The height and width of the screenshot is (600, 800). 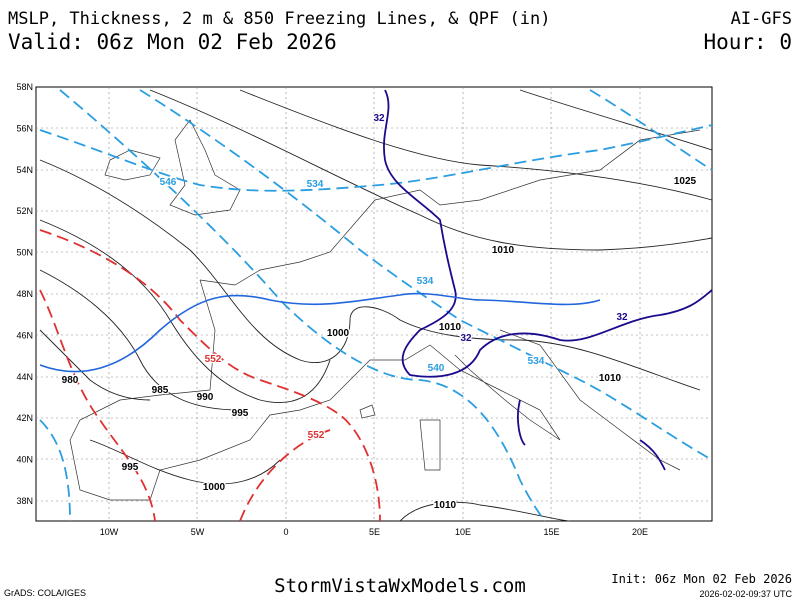 What do you see at coordinates (168, 182) in the screenshot?
I see `contour-label: 546` at bounding box center [168, 182].